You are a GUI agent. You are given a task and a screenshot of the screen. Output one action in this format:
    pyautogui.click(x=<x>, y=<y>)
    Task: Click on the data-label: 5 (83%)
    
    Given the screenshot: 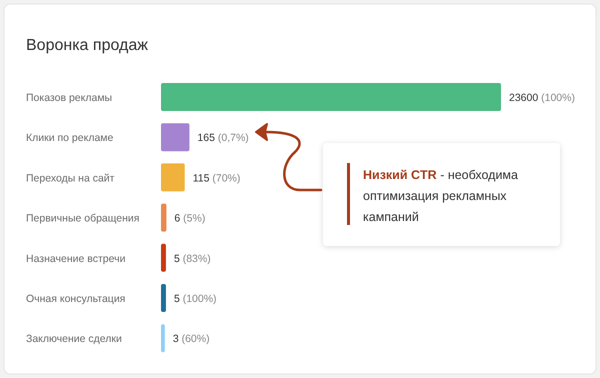 What is the action you would take?
    pyautogui.click(x=192, y=258)
    